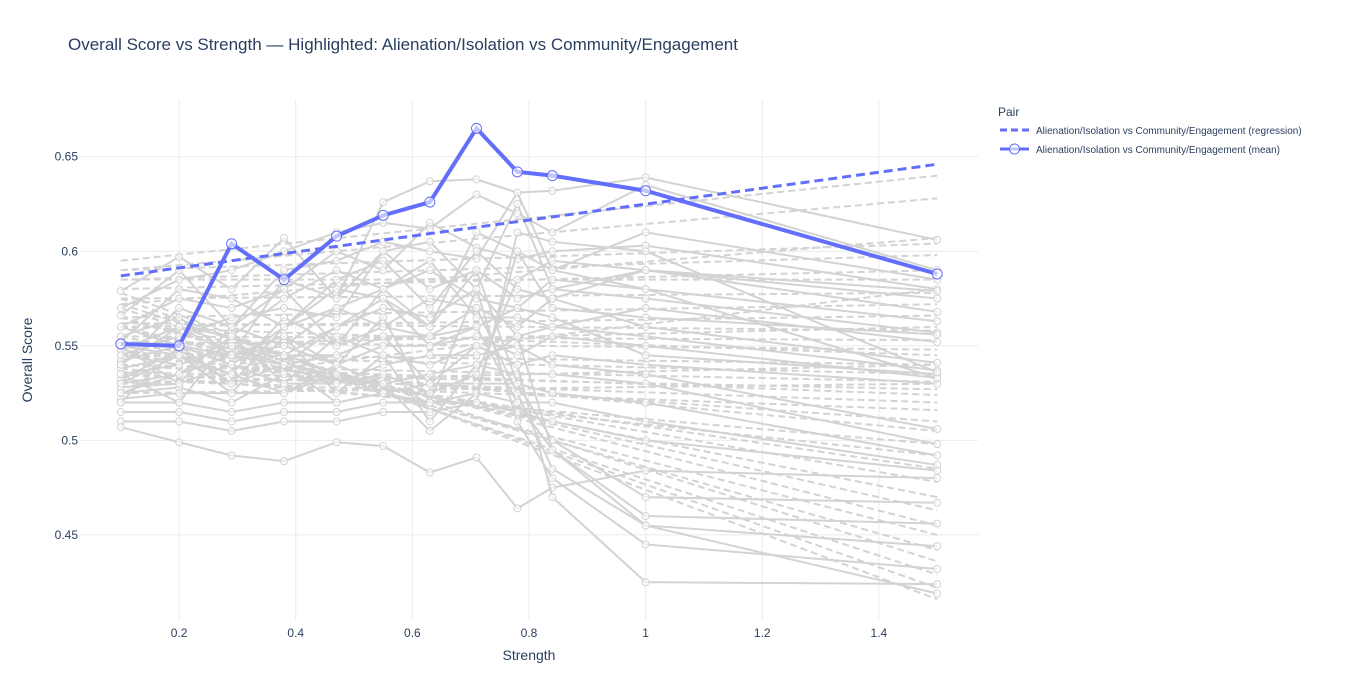 The width and height of the screenshot is (1358, 700). I want to click on legend-swatch-marker, so click(1014, 149).